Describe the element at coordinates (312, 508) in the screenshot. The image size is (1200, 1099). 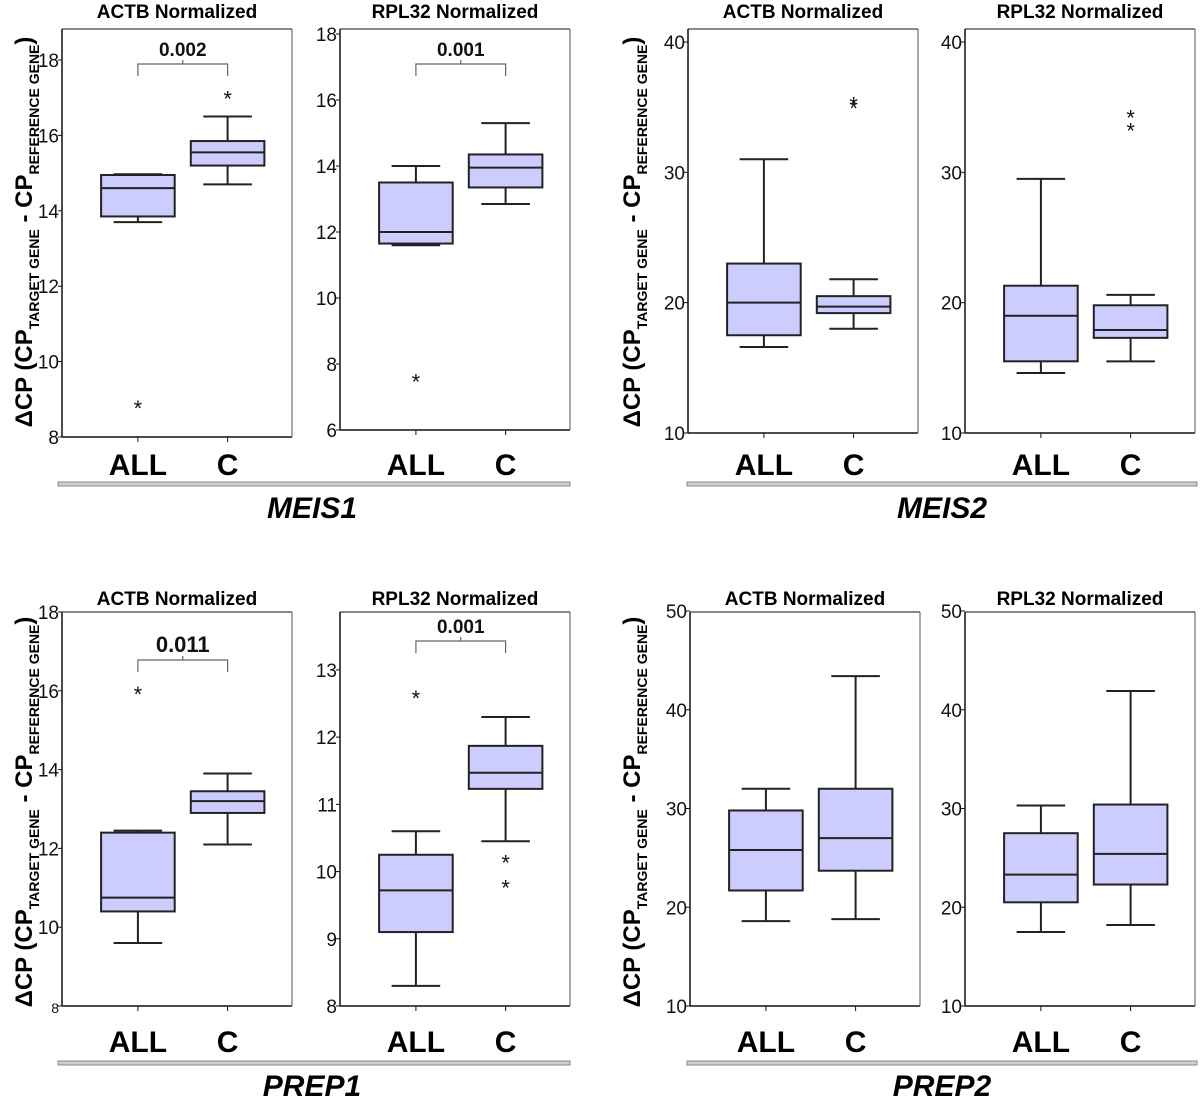
I see `gene-label-meis1: MEIS1` at that location.